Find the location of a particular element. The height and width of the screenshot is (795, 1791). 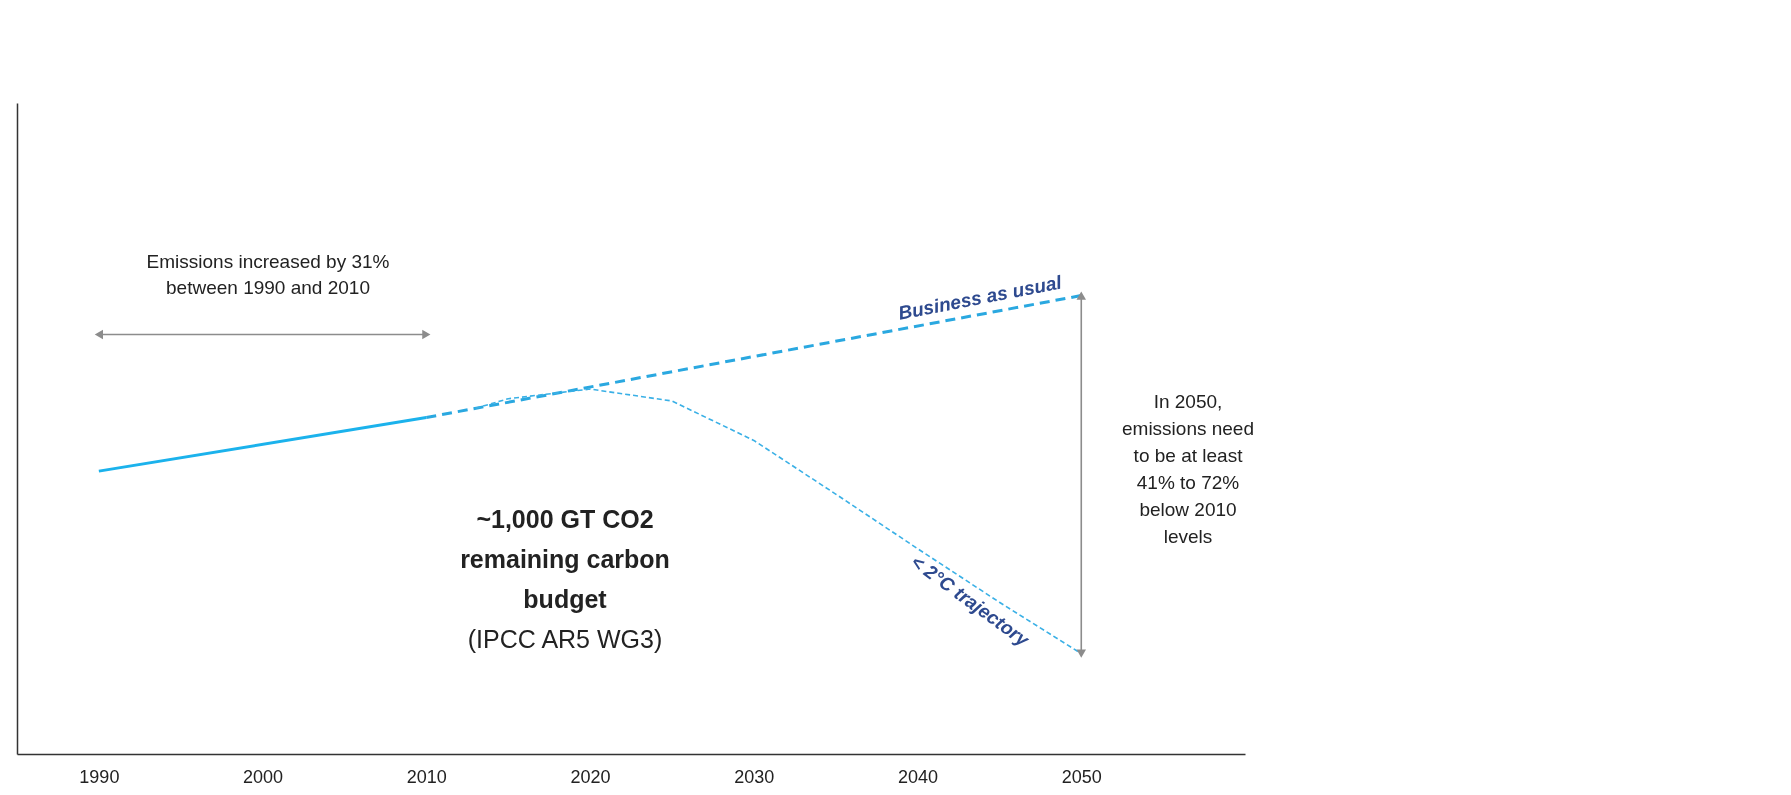

annotation: (IPCC AR5 WG3) is located at coordinates (565, 639).